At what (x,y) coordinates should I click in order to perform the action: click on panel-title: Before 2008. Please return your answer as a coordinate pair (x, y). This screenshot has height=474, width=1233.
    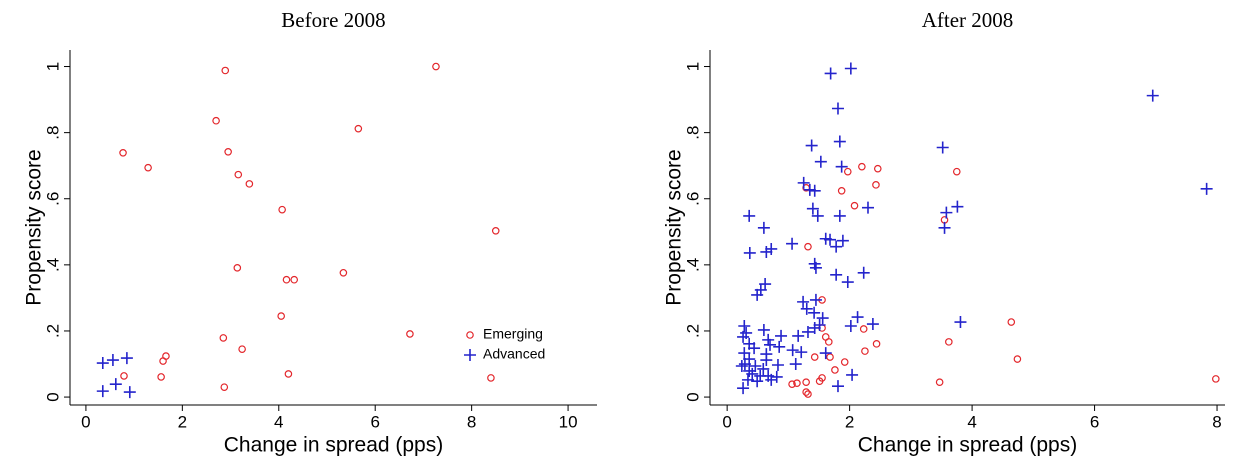
    Looking at the image, I should click on (333, 20).